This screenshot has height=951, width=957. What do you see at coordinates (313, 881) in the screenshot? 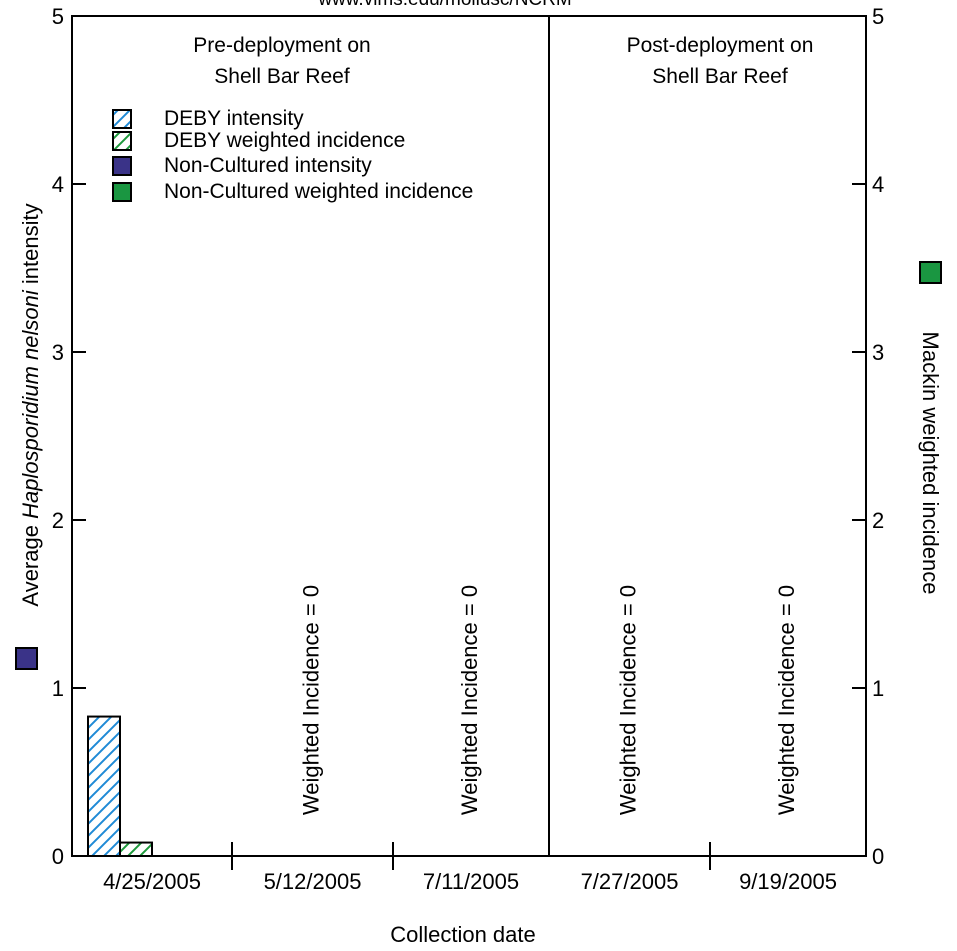
I see `x-tick-label: 5/12/2005` at bounding box center [313, 881].